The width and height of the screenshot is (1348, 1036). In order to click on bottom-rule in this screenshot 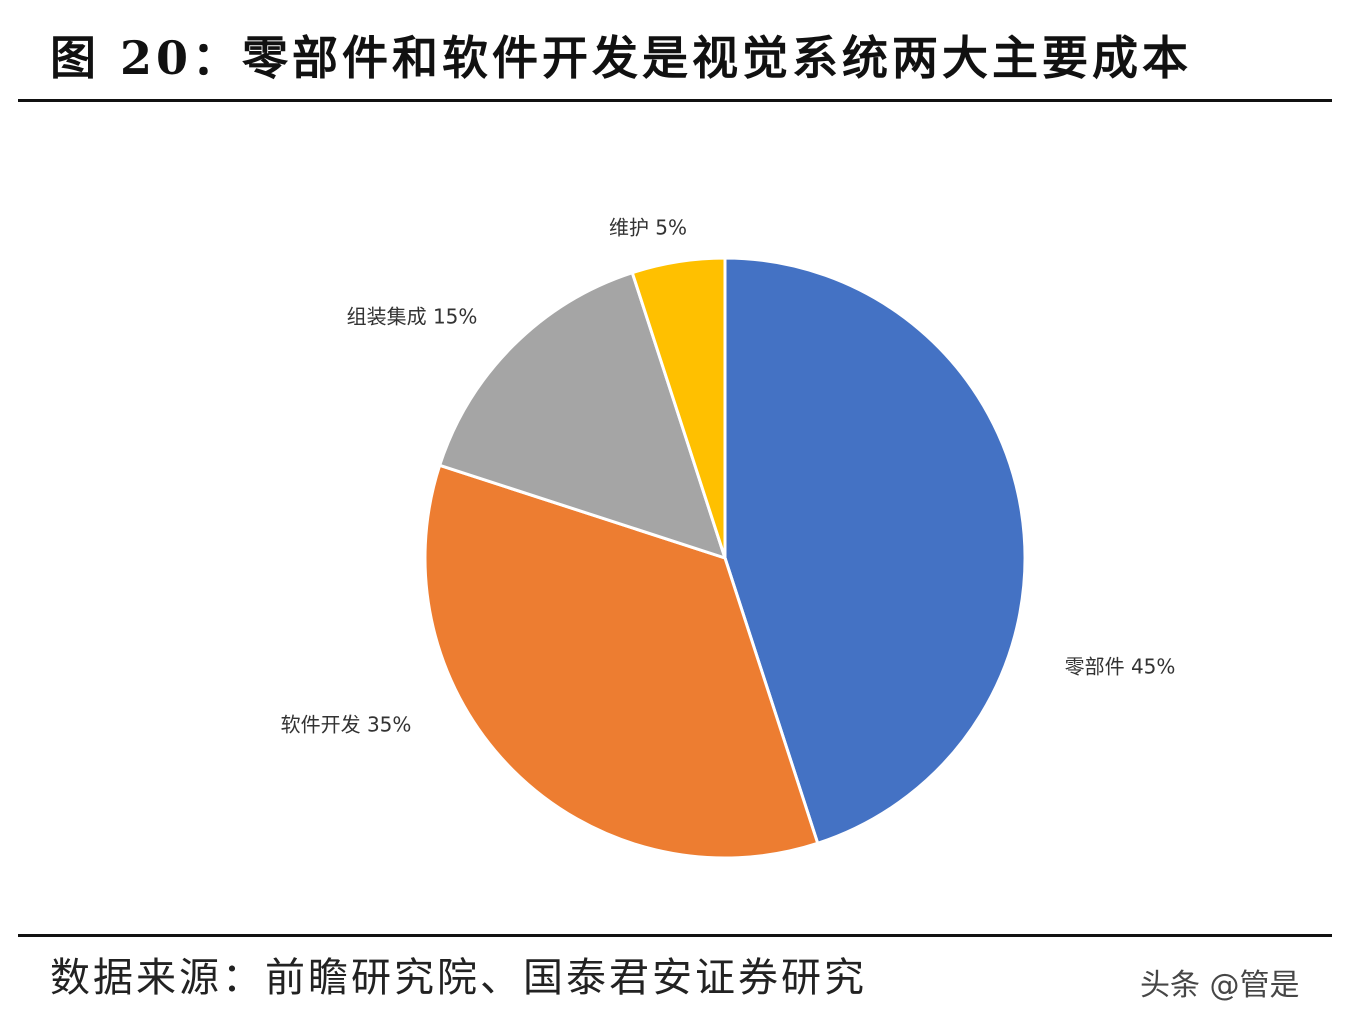, I will do `click(675, 935)`.